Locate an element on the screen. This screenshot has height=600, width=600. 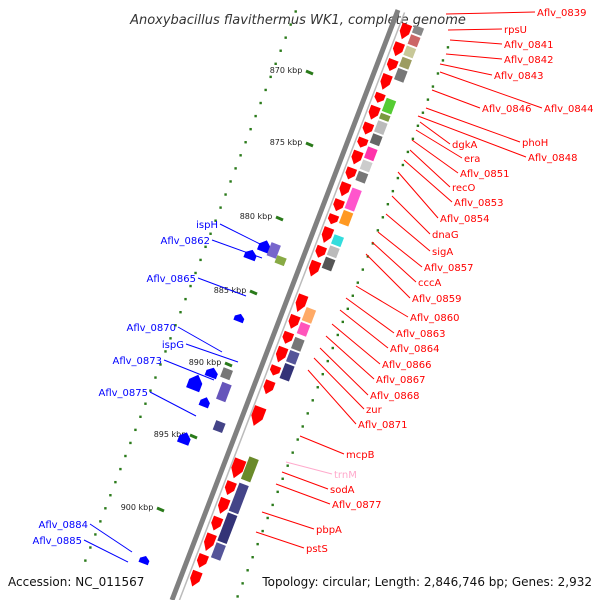
kbp-label: 870 kbp is located at coordinates (286, 70).